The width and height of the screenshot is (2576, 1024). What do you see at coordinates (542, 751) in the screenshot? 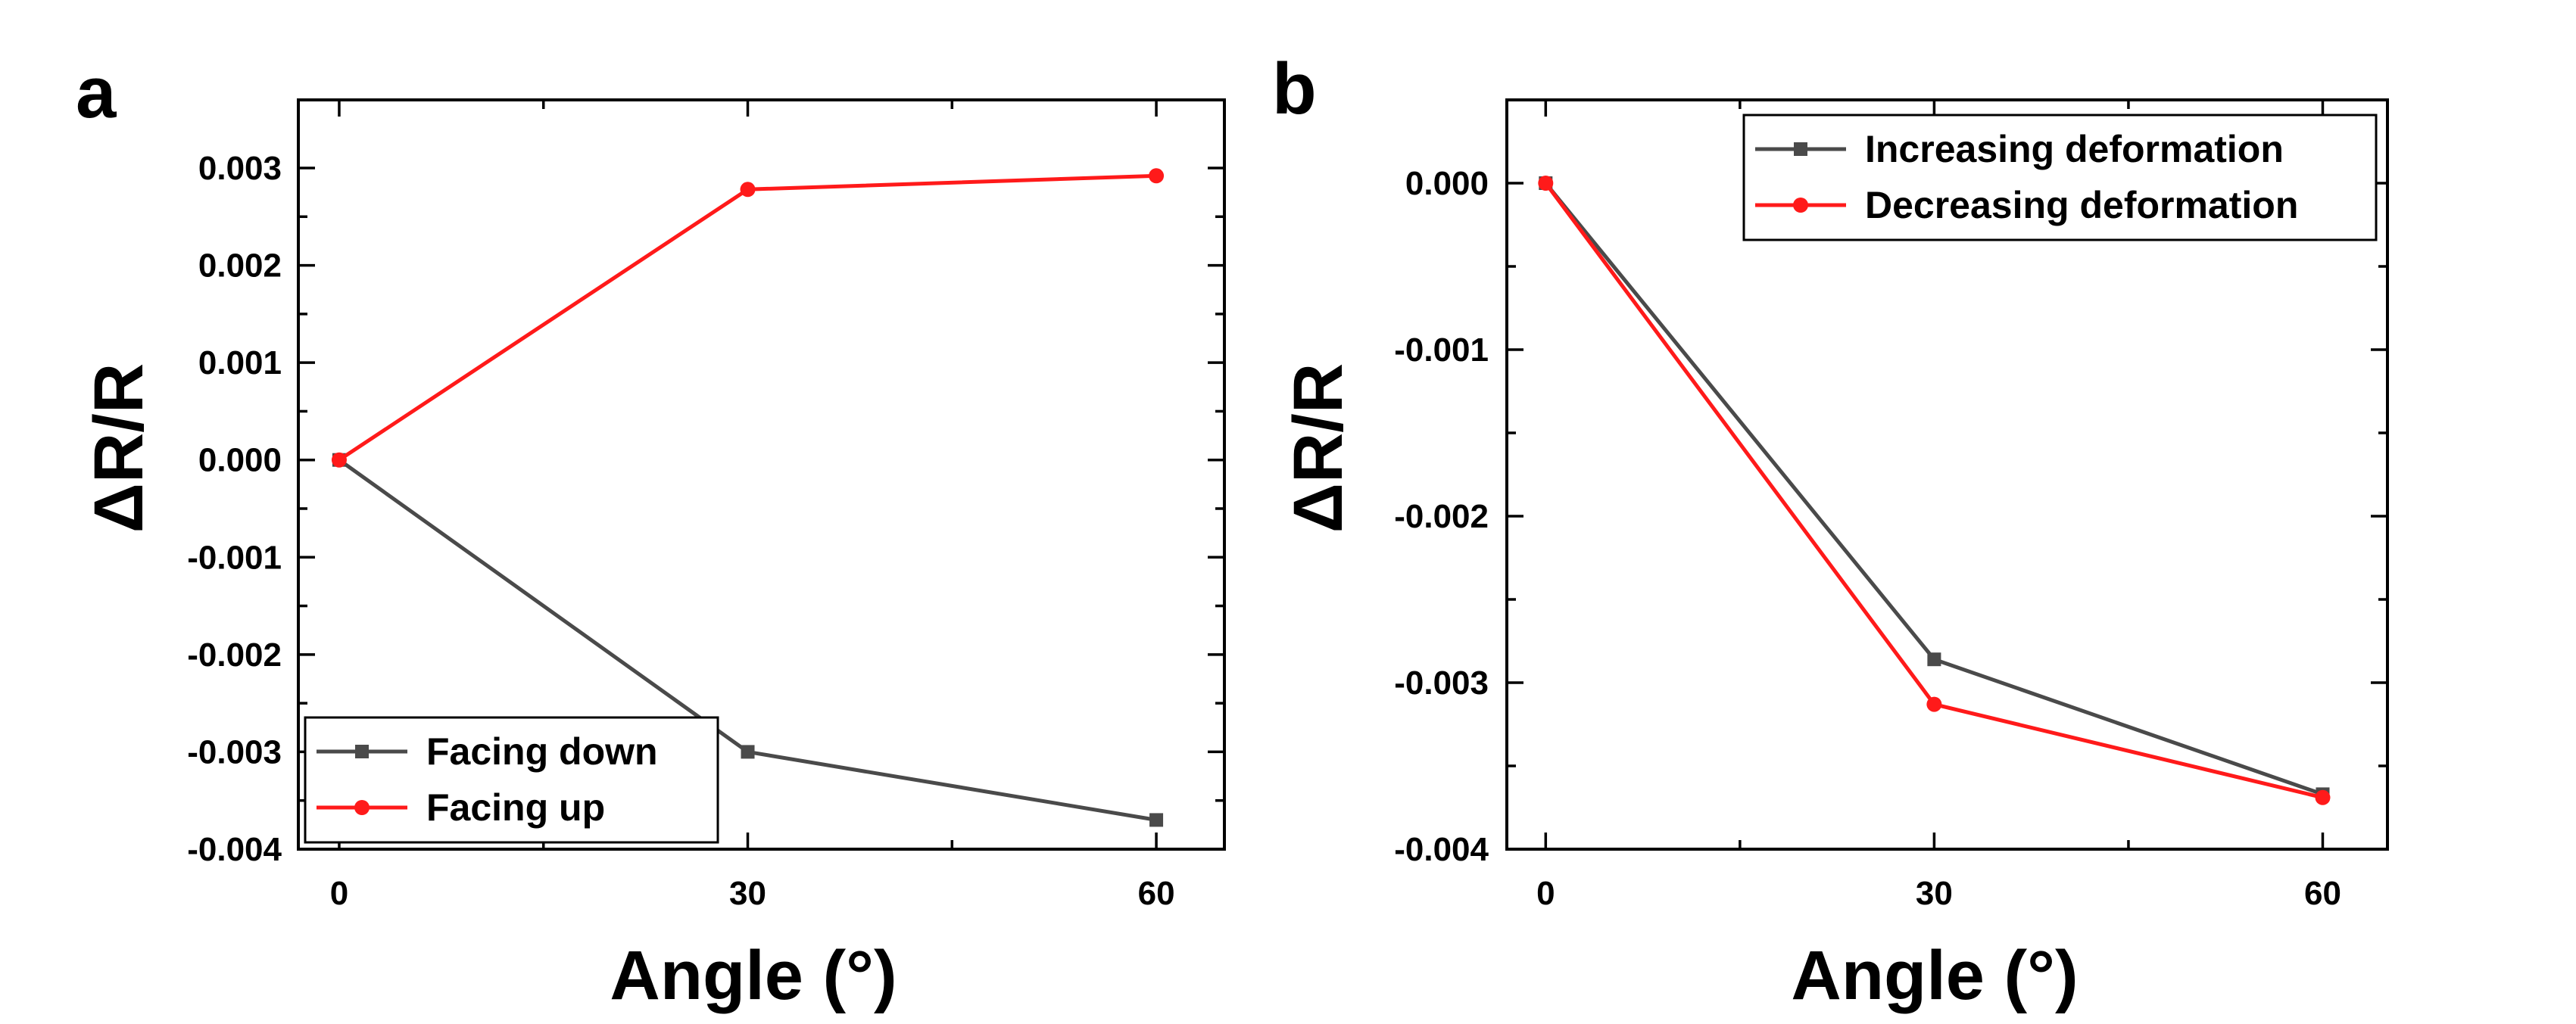
I see `legend-label: Facing down` at bounding box center [542, 751].